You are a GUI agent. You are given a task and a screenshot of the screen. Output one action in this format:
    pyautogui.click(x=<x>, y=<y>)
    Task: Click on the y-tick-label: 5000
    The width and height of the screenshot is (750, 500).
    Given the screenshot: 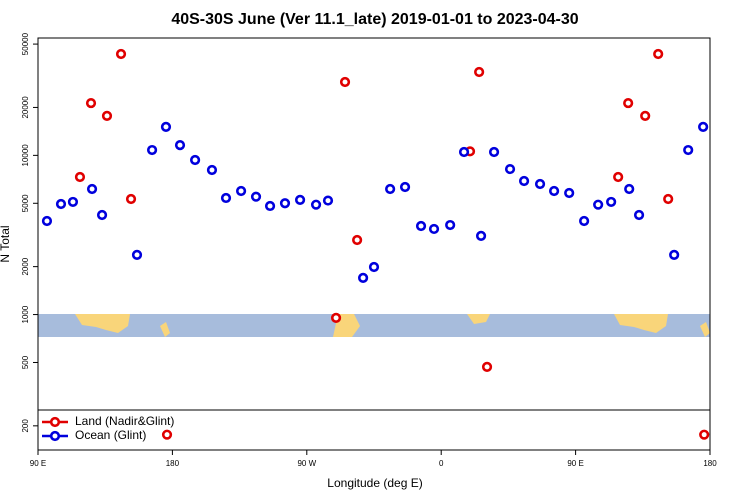 What is the action you would take?
    pyautogui.click(x=25, y=203)
    